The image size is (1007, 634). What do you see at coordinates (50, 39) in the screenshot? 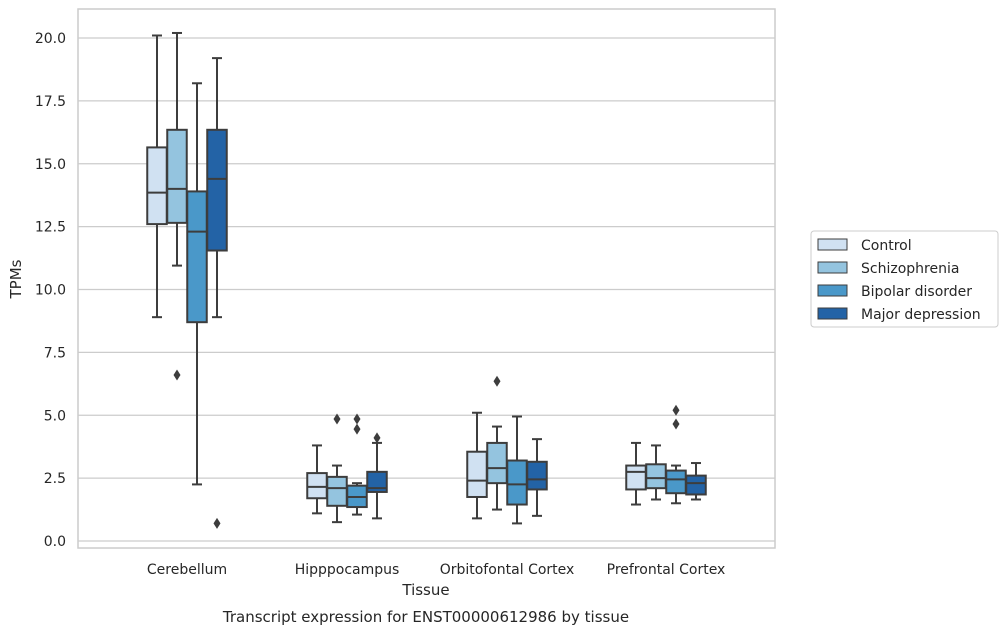
I see `y-tick-label: 20.0` at bounding box center [50, 39].